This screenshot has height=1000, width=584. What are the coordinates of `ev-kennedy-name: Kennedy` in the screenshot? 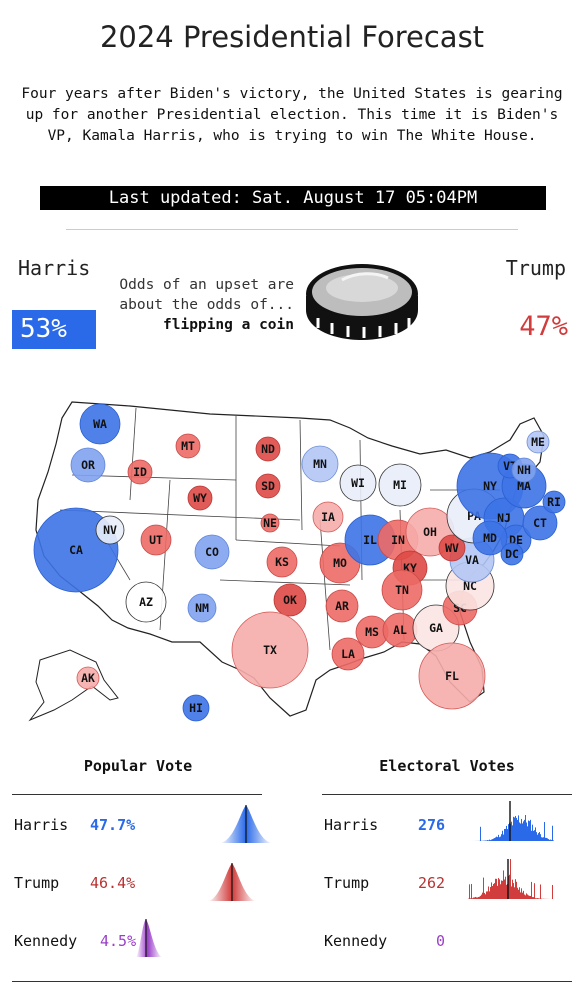 It's located at (356, 941).